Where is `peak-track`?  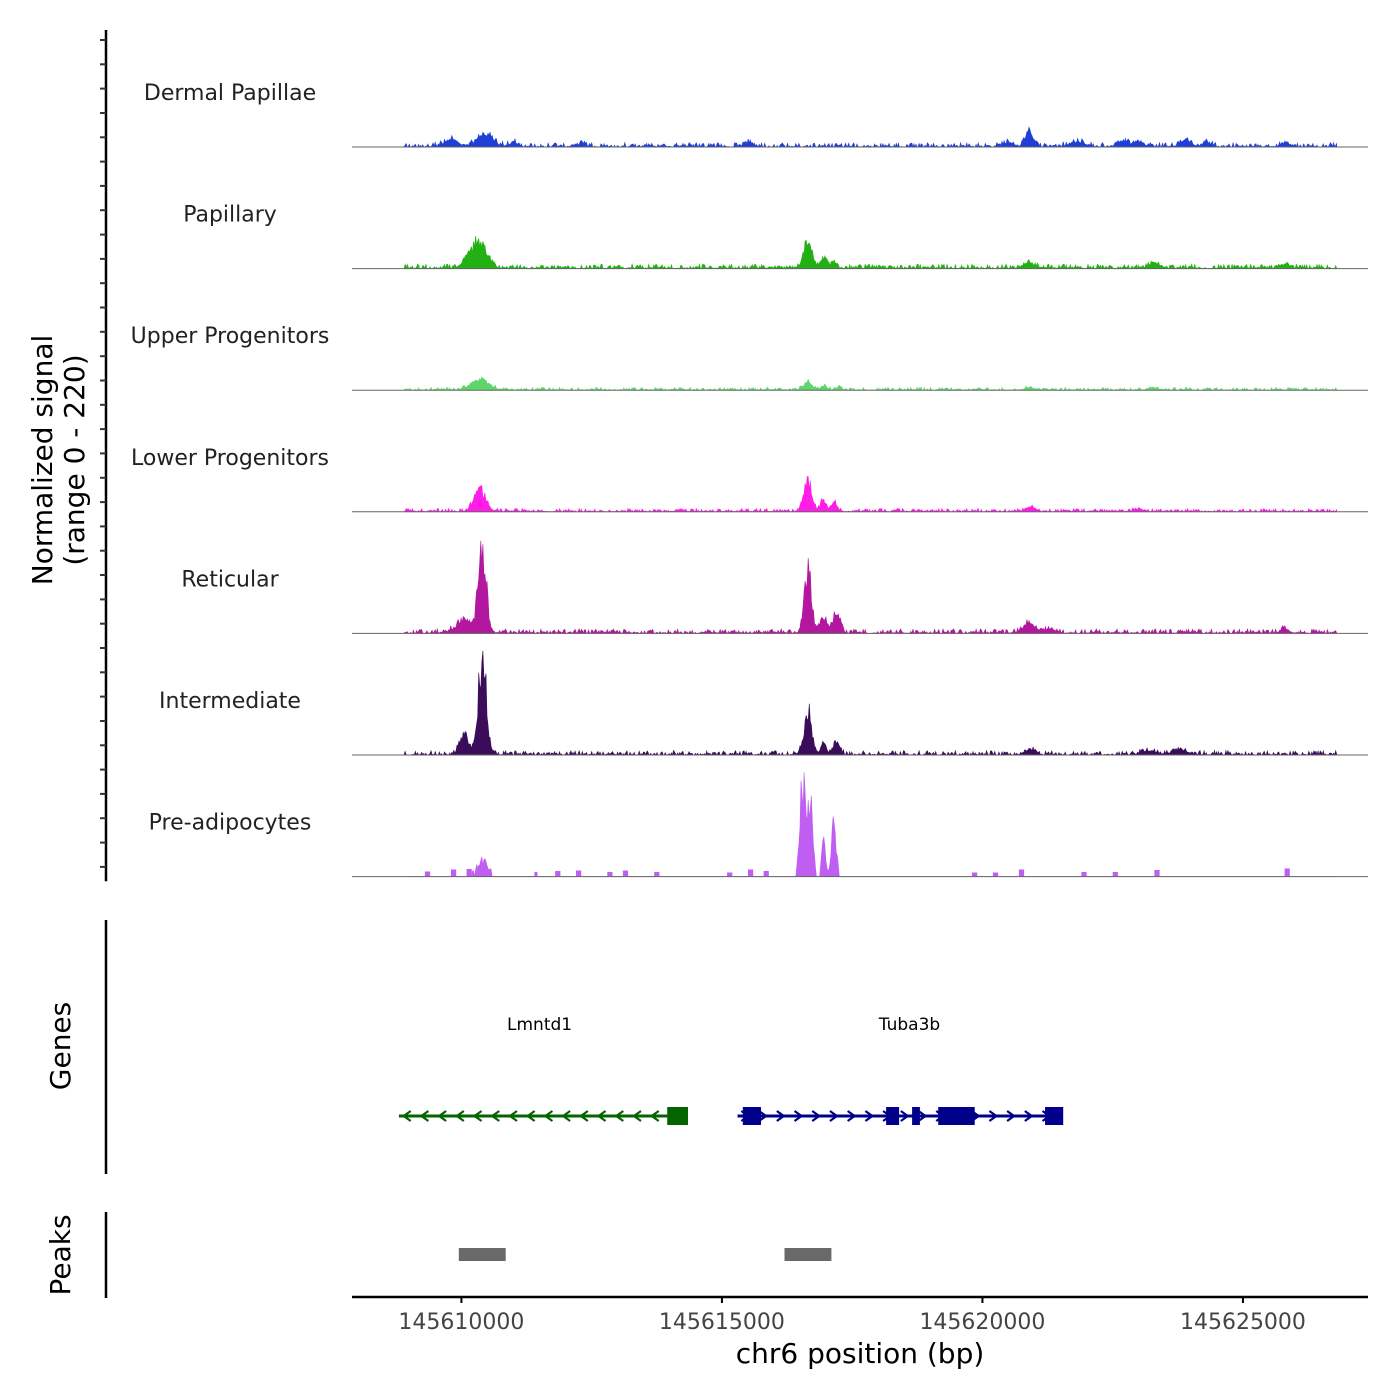
peak-track is located at coordinates (468, 1255).